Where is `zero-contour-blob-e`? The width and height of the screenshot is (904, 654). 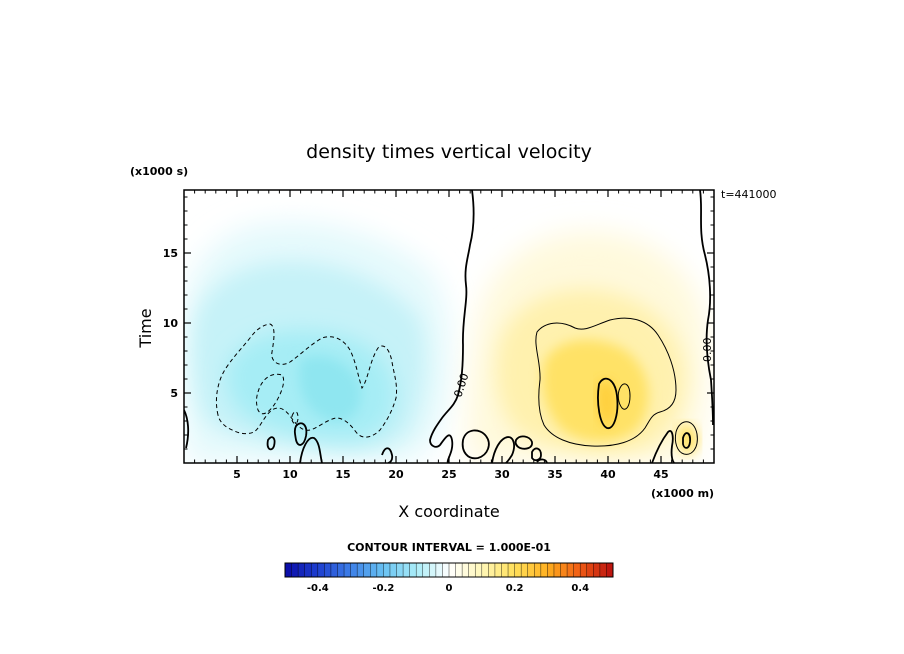 zero-contour-blob-e is located at coordinates (542, 460).